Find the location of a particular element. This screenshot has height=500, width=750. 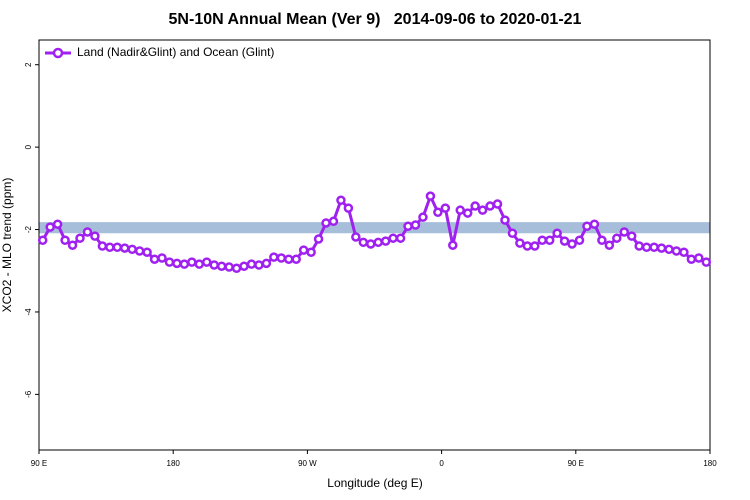

y-tick-label: -6 is located at coordinates (28, 394).